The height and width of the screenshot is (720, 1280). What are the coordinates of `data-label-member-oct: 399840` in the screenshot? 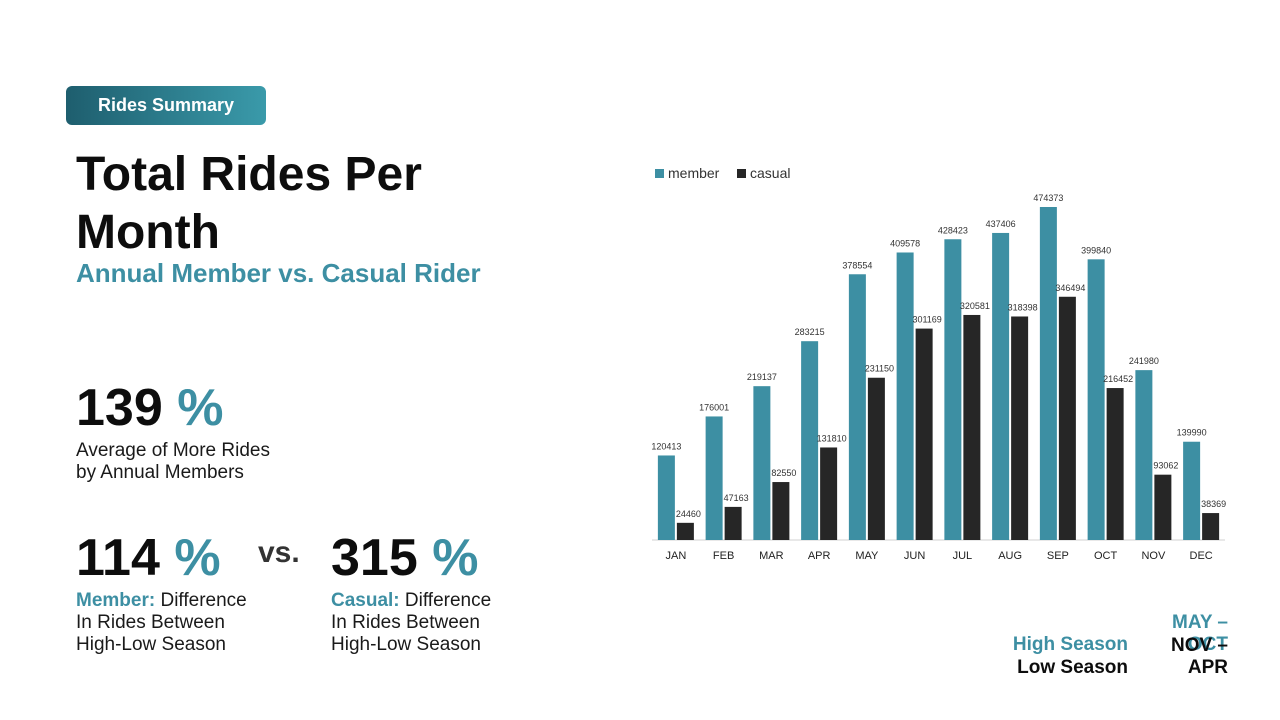 It's located at (1096, 250).